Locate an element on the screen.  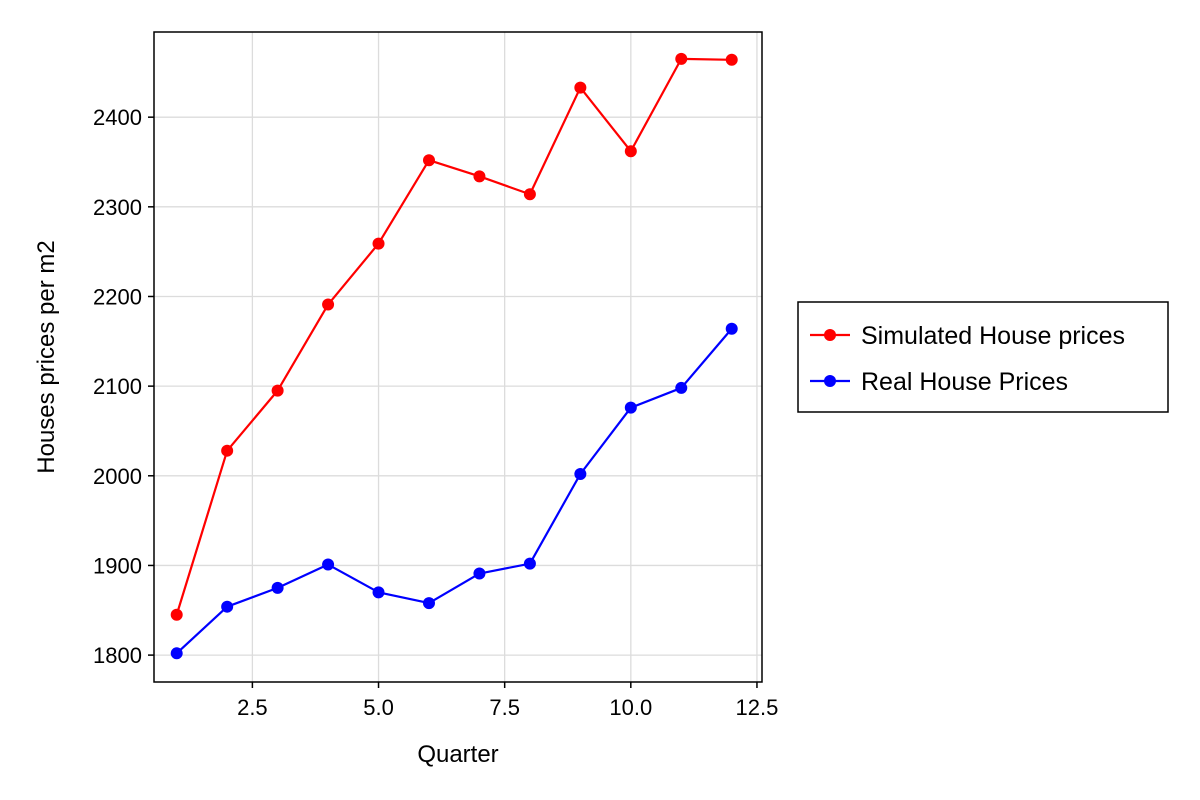
legend-item: Simulated House prices is located at coordinates (967, 336).